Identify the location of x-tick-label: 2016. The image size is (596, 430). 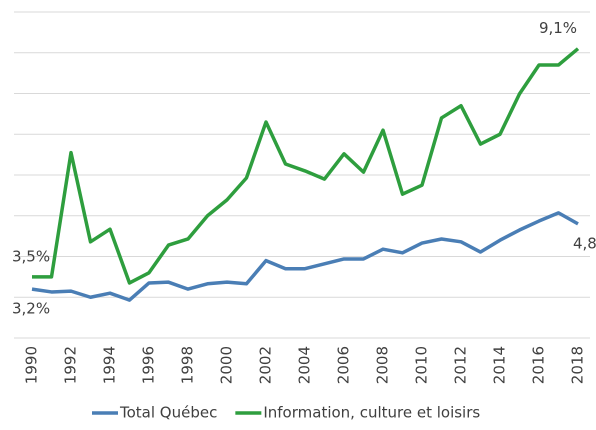
(539, 365).